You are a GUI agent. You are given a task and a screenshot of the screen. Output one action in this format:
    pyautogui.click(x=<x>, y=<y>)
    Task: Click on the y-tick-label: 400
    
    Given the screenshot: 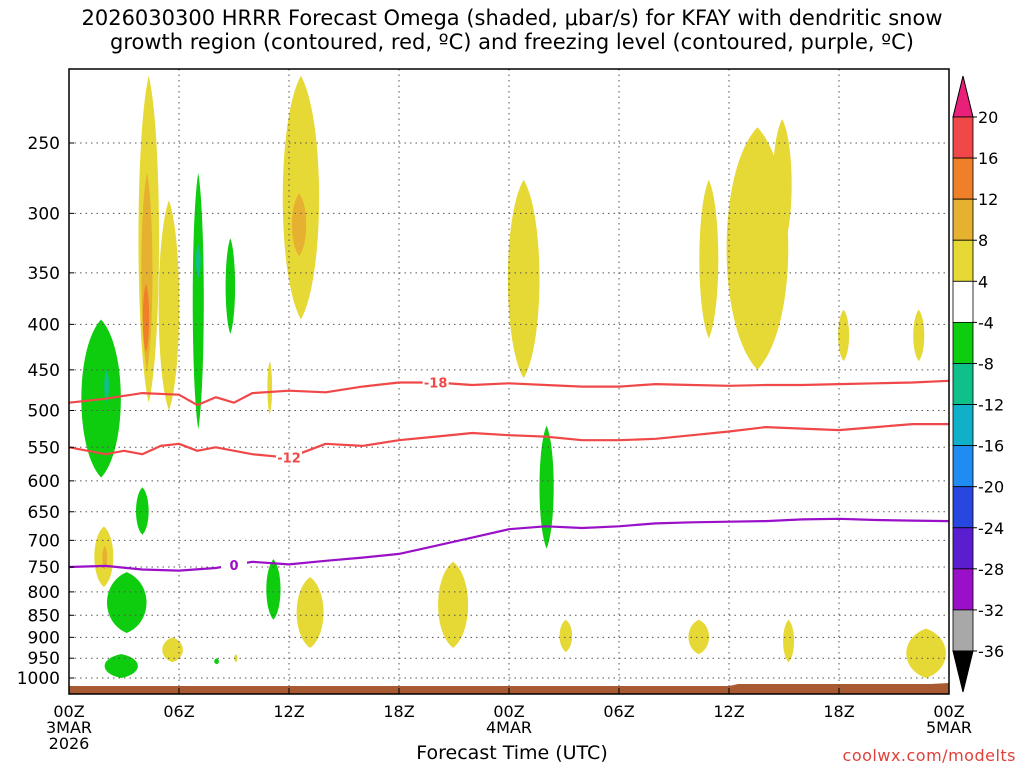 What is the action you would take?
    pyautogui.click(x=44, y=325)
    